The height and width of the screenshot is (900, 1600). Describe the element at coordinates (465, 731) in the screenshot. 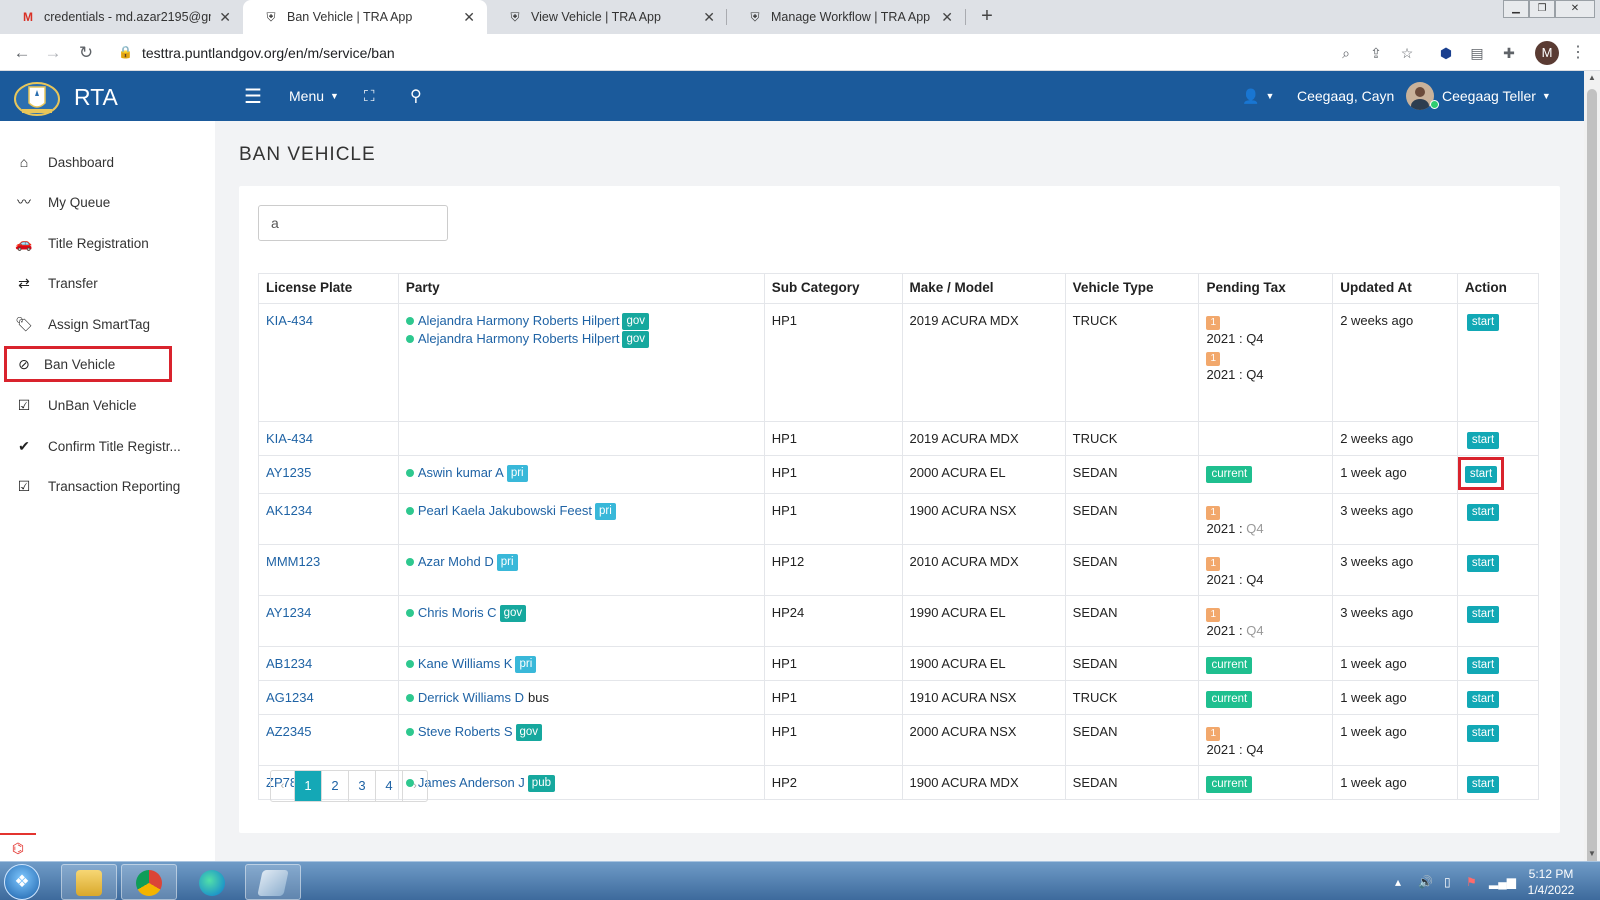

I see `party-link: Steve Roberts S` at that location.